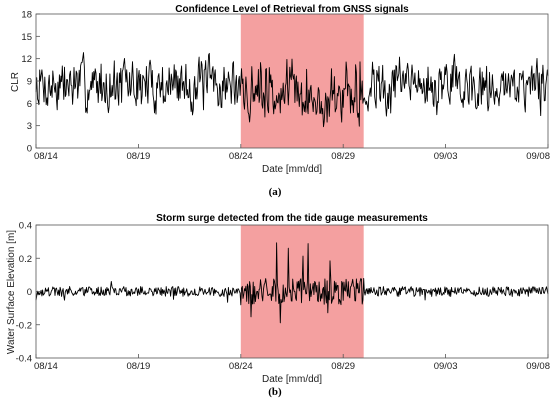 The width and height of the screenshot is (550, 406). Describe the element at coordinates (292, 379) in the screenshot. I see `panel-b-x-axis-label: Date [mm/dd]` at that location.